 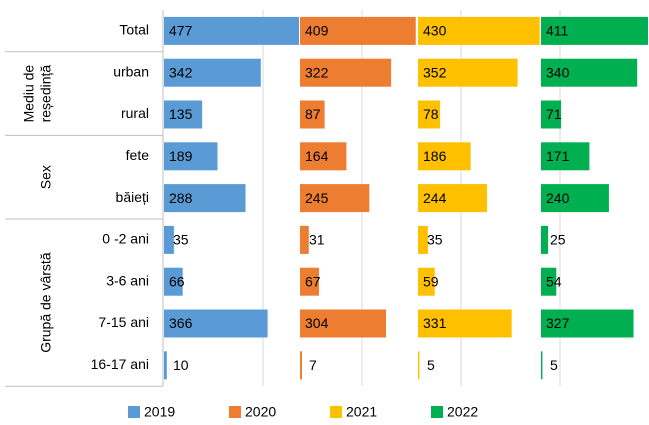 What do you see at coordinates (361, 412) in the screenshot?
I see `legend-label: 2021` at bounding box center [361, 412].